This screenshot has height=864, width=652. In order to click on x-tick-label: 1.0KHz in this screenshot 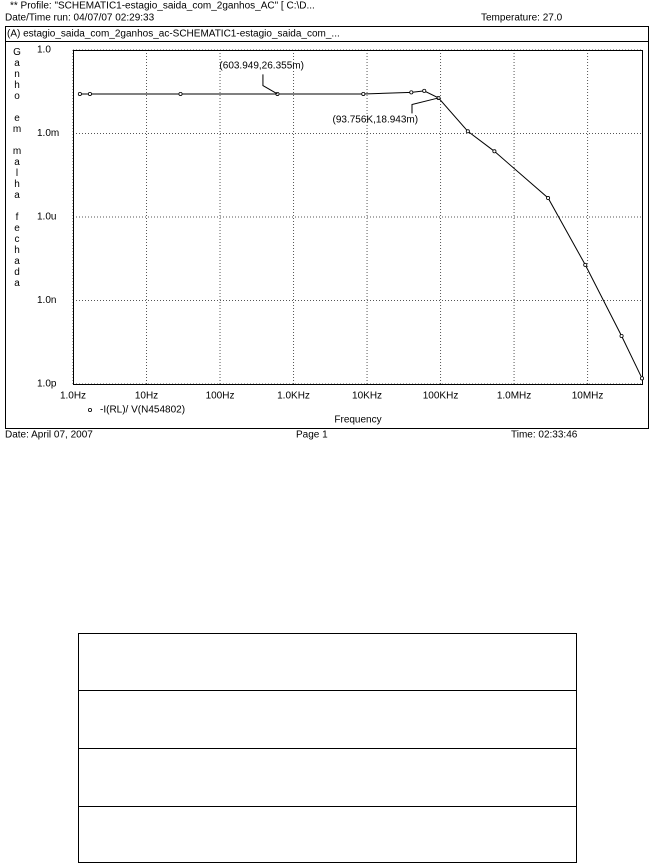, I will do `click(293, 396)`.